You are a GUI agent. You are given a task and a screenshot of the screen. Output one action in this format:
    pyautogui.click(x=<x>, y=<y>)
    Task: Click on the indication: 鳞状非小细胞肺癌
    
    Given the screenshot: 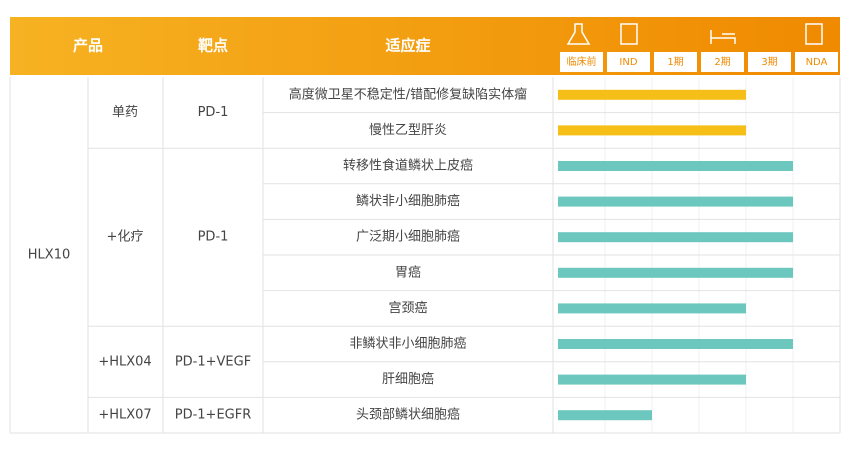 What is the action you would take?
    pyautogui.click(x=408, y=201)
    